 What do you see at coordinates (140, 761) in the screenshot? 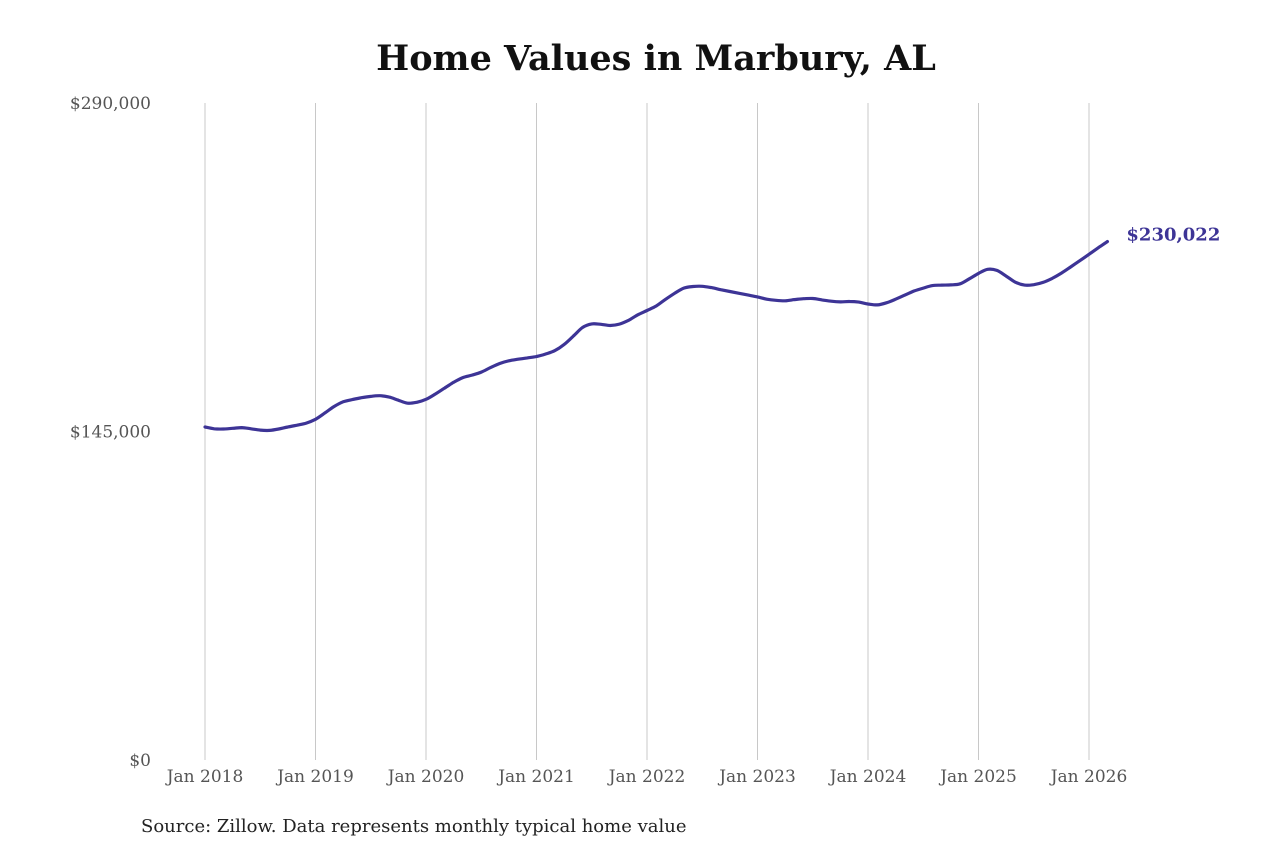
I see `y-tick-label: $0` at bounding box center [140, 761].